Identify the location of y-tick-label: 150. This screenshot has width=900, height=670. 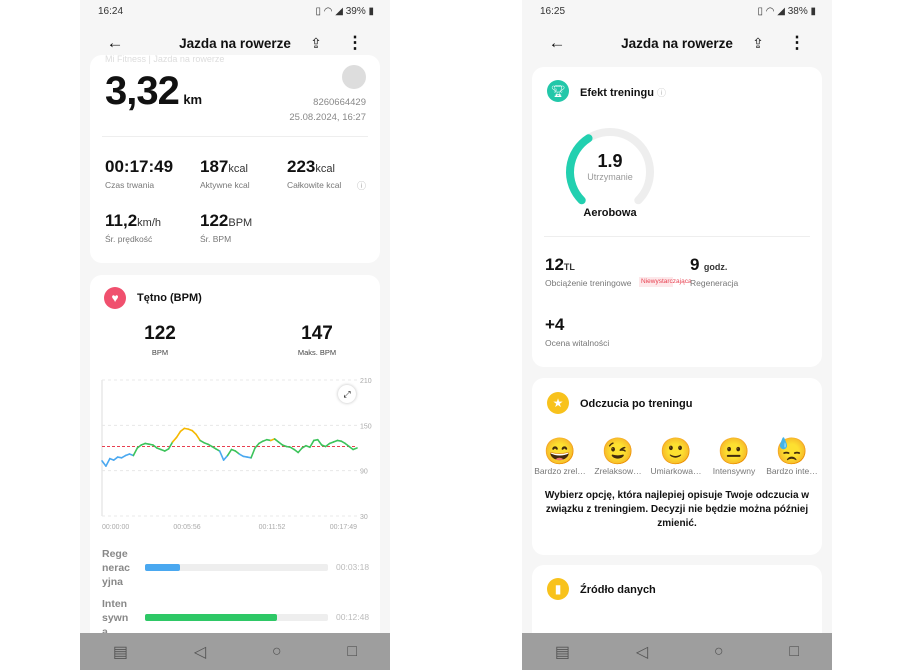
(366, 426).